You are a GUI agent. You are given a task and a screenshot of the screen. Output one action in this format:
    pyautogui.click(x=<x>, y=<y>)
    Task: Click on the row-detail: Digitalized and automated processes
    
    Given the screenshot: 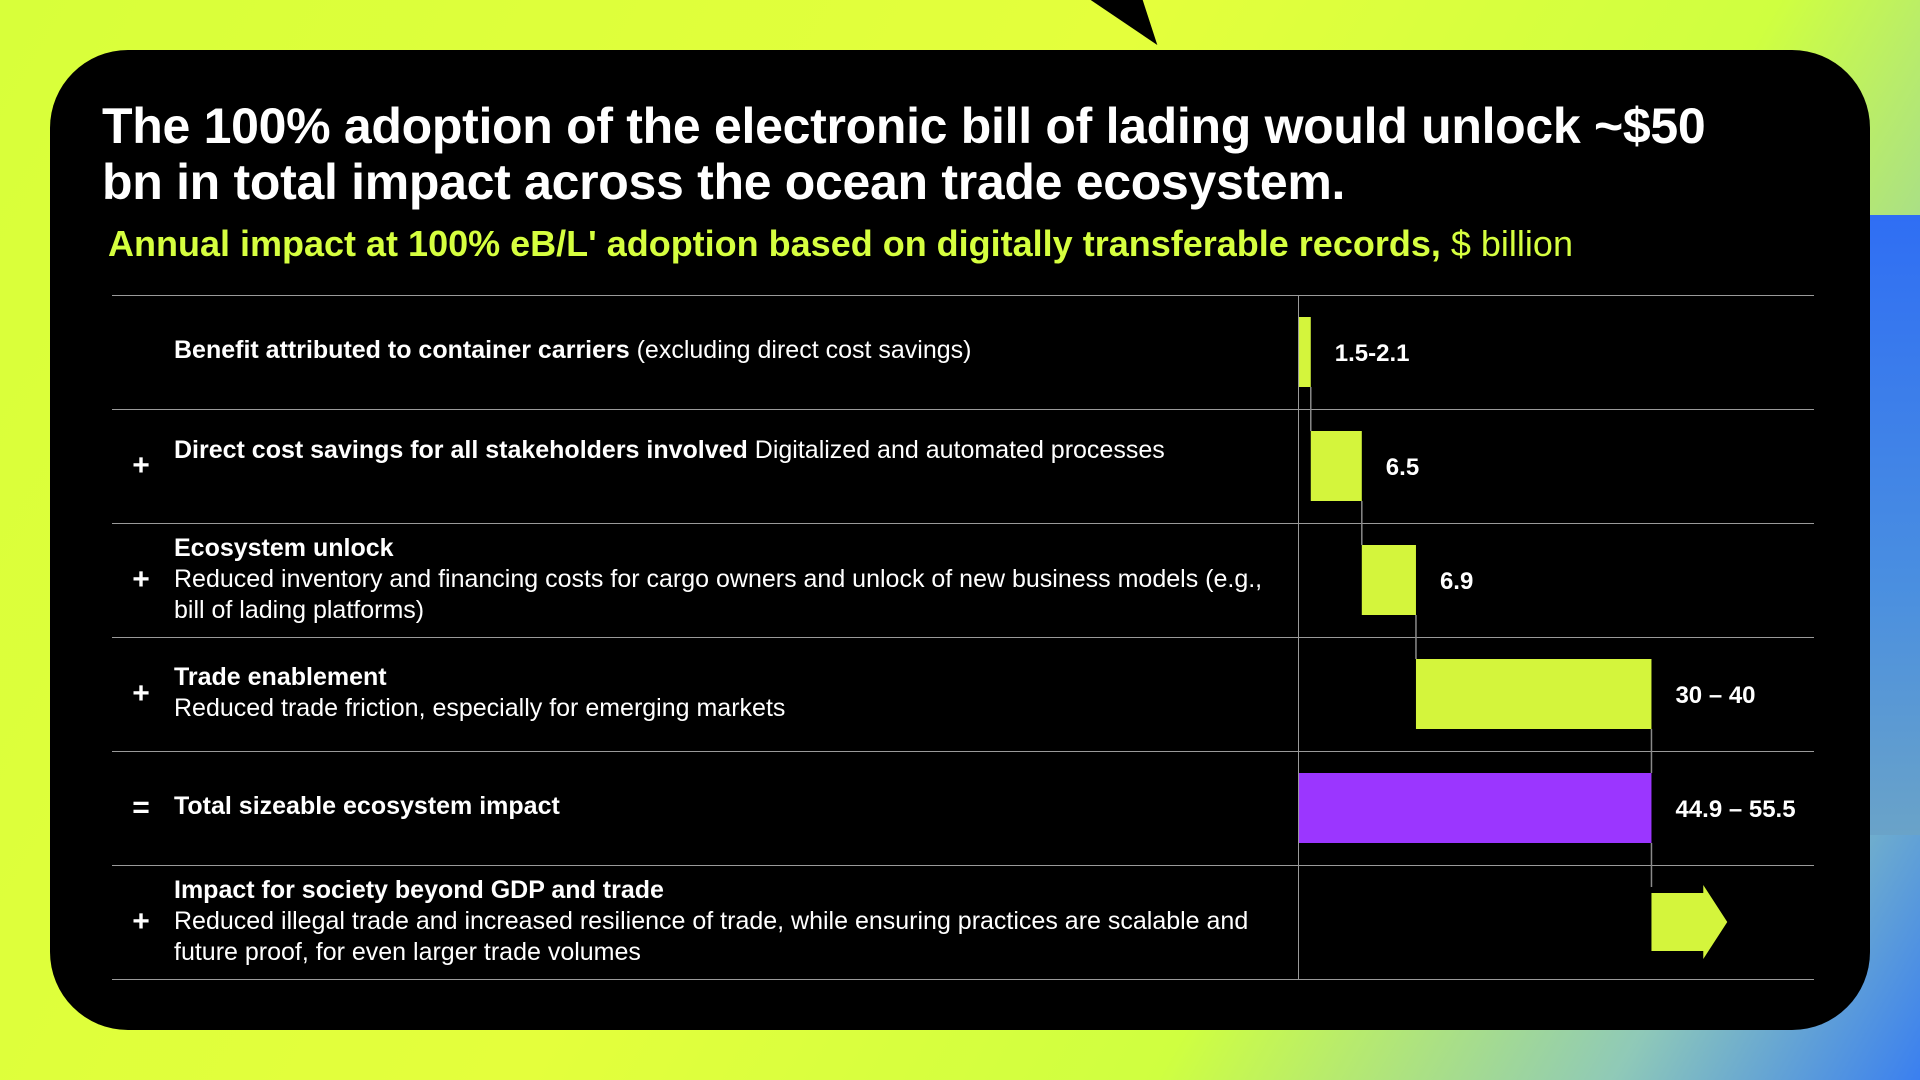 What is the action you would take?
    pyautogui.click(x=959, y=450)
    